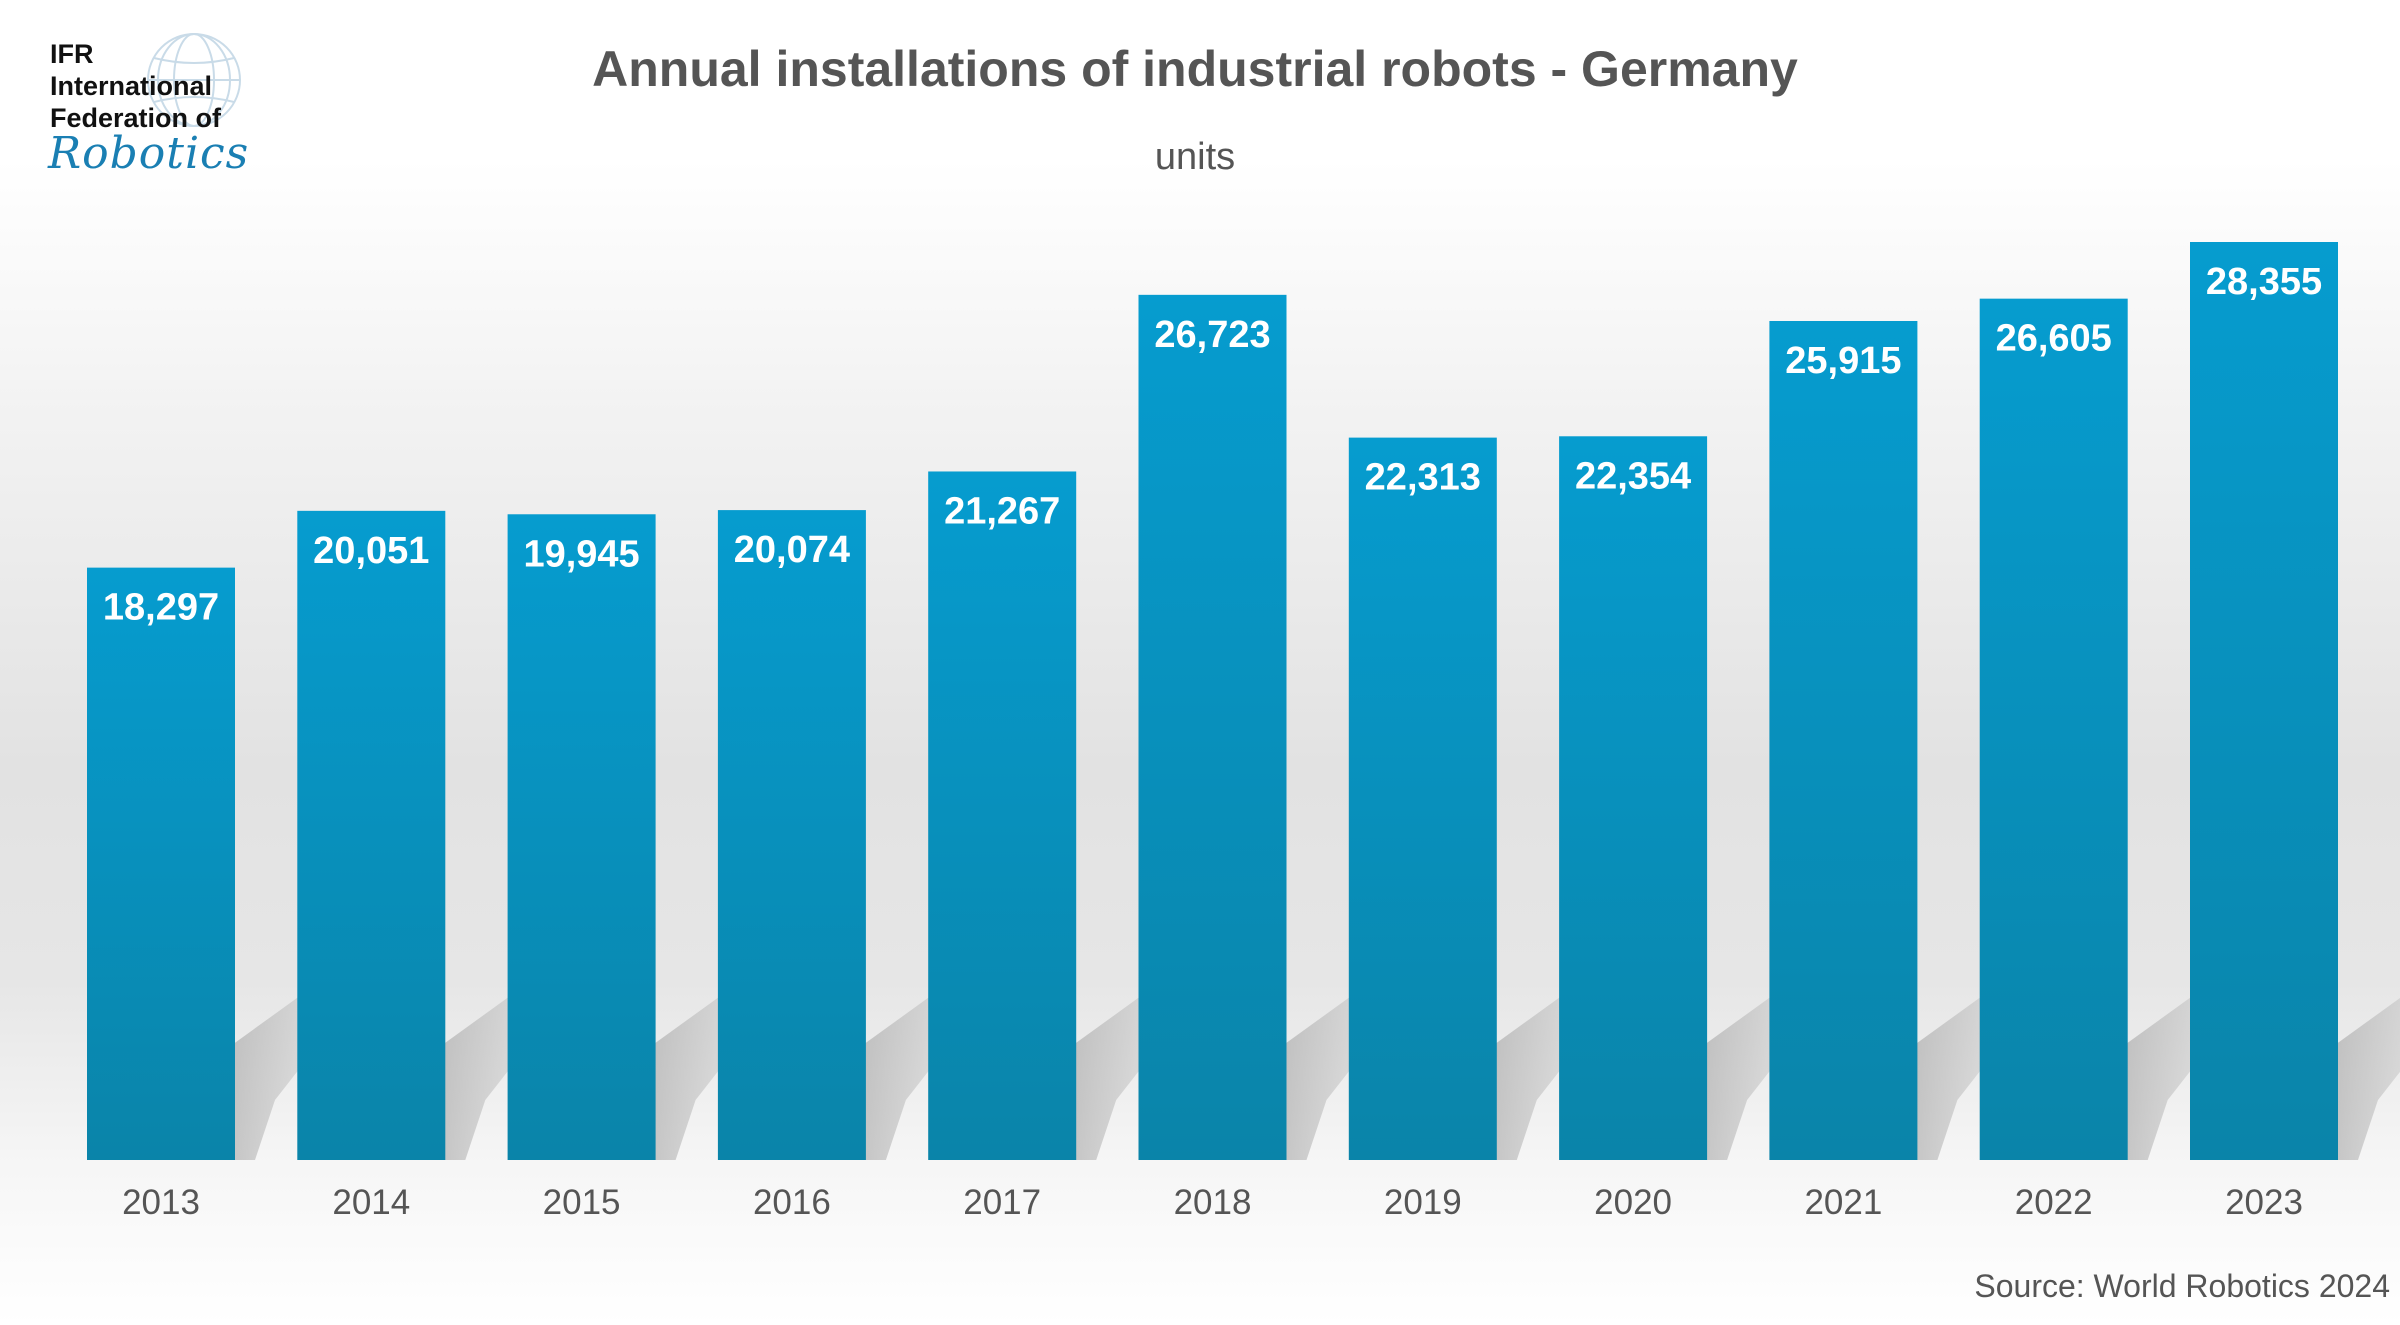 The width and height of the screenshot is (2400, 1325). Describe the element at coordinates (149, 153) in the screenshot. I see `logo-text-robotics: Robotics` at that location.